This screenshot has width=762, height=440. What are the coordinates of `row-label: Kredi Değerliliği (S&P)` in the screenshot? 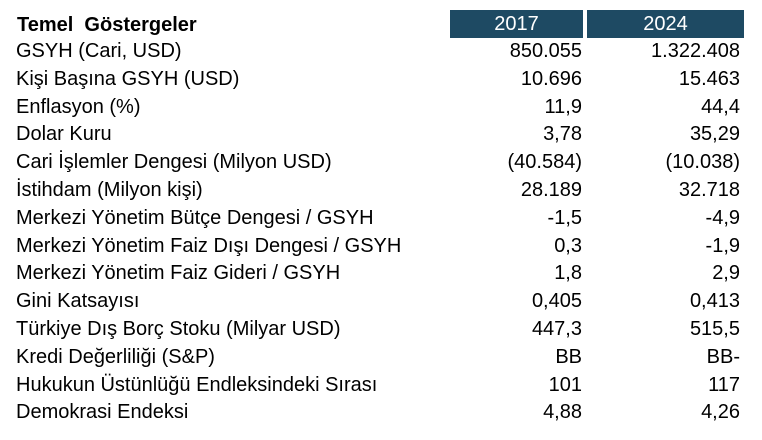 It's located at (115, 356).